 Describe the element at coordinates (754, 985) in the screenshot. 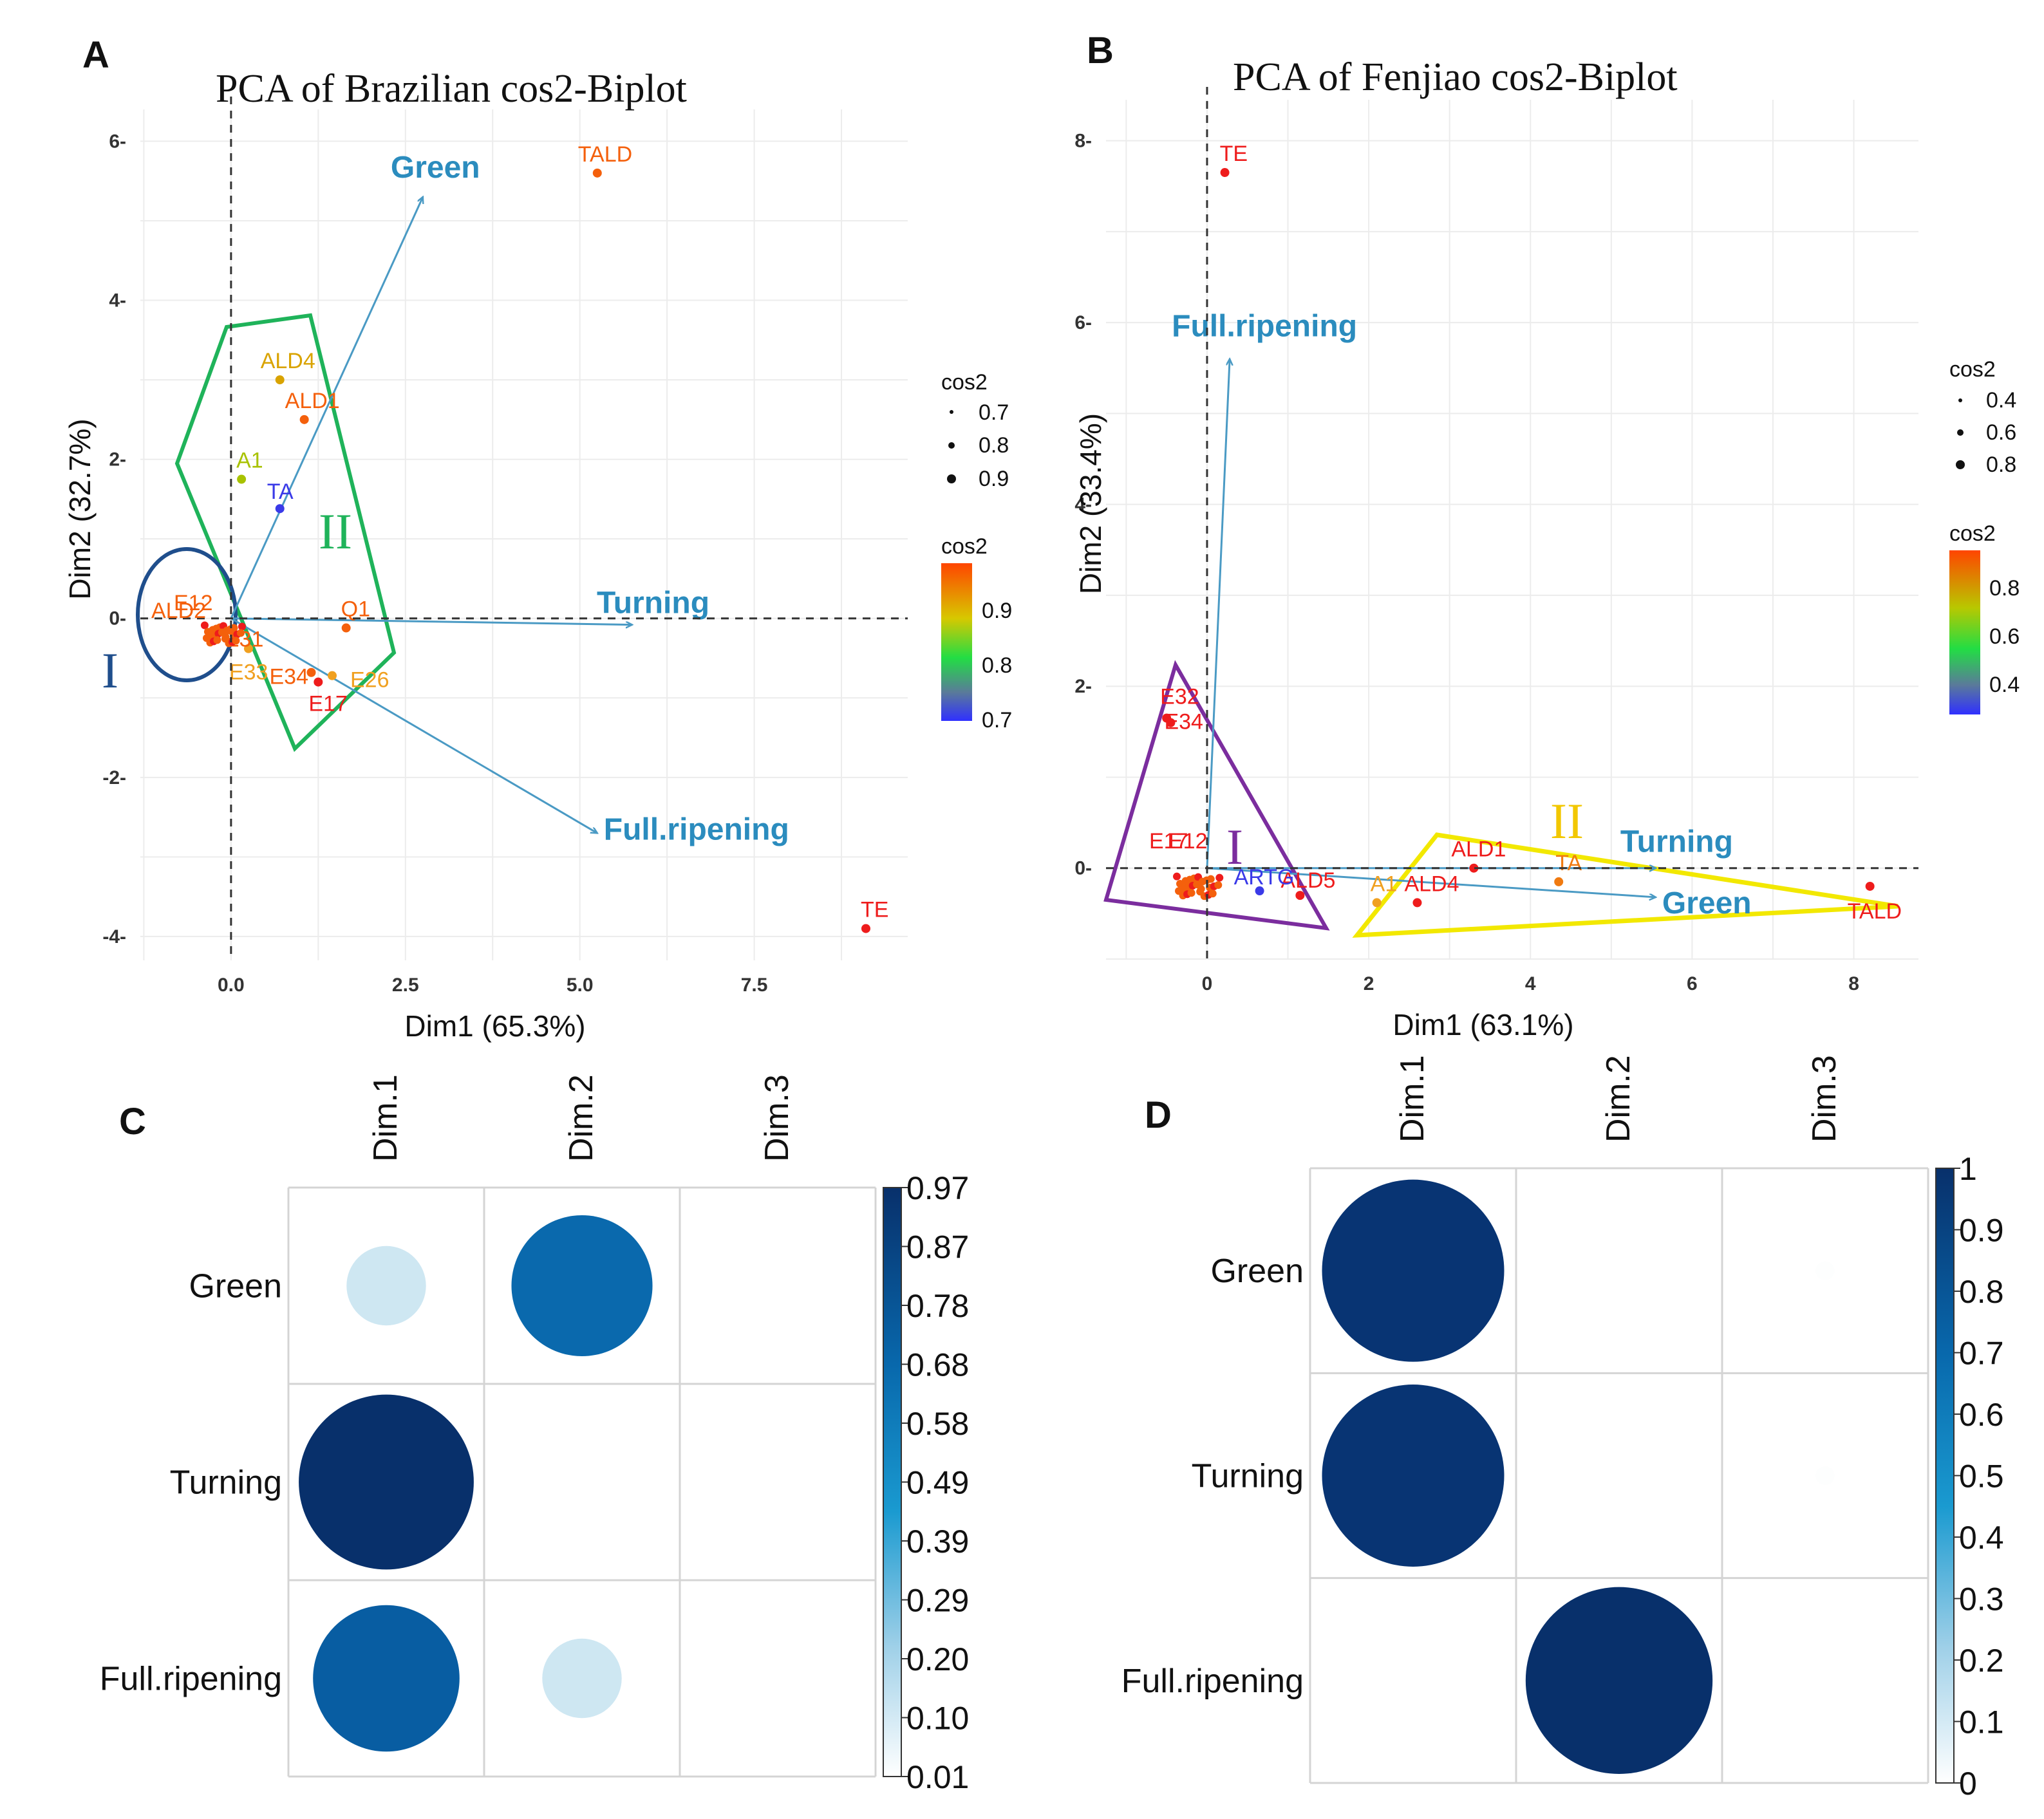

I see `x-tick-label: 7.5` at that location.